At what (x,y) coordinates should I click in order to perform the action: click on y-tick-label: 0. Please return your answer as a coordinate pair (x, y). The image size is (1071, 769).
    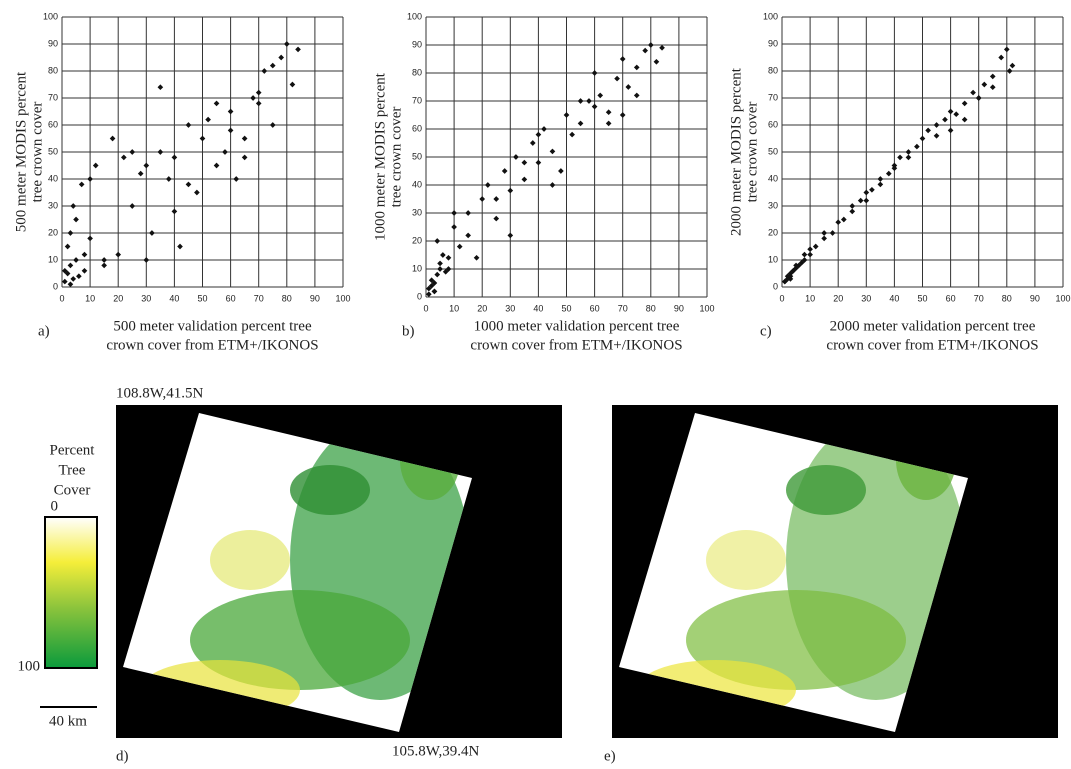
    Looking at the image, I should click on (775, 286).